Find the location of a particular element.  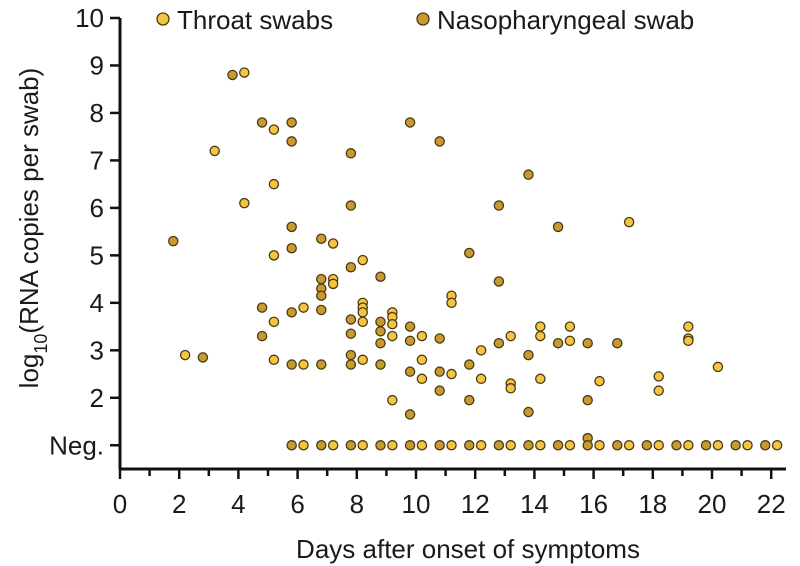

x-tick-label: 2 is located at coordinates (179, 504).